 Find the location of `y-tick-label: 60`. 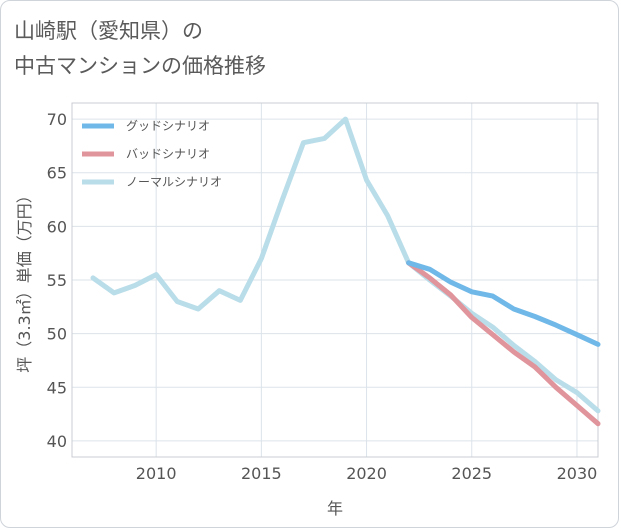

y-tick-label: 60 is located at coordinates (57, 226).